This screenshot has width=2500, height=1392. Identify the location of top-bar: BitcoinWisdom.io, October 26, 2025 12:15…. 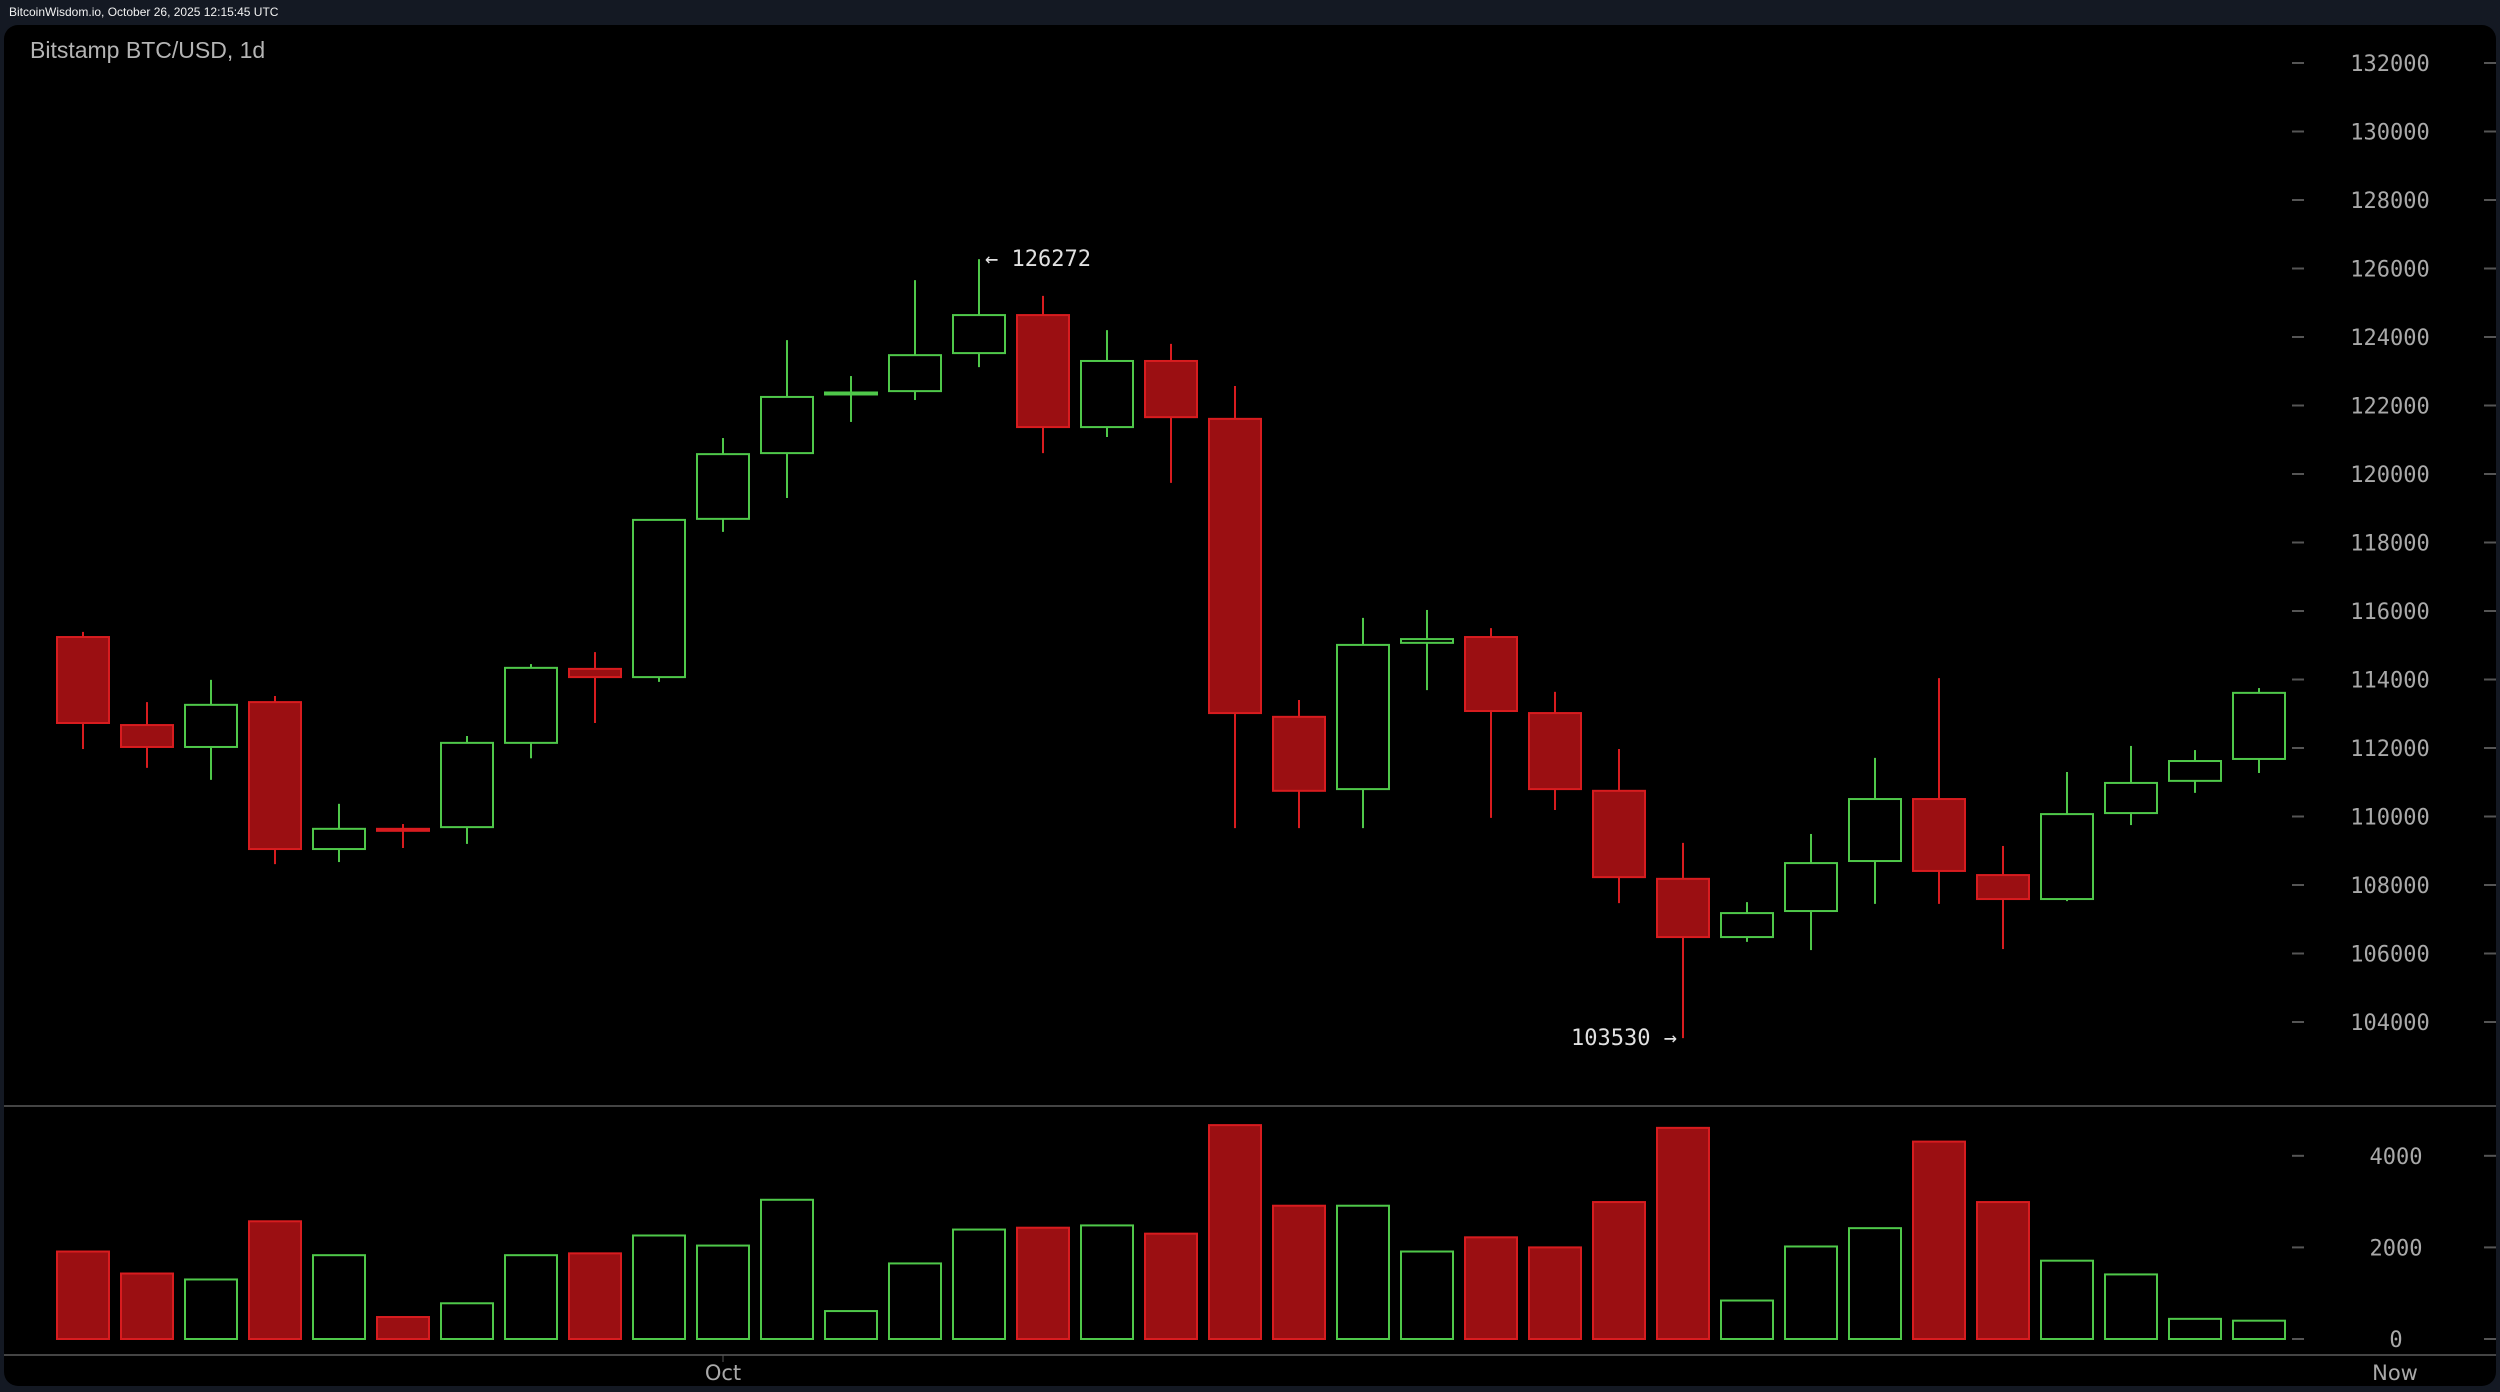
(1250, 12).